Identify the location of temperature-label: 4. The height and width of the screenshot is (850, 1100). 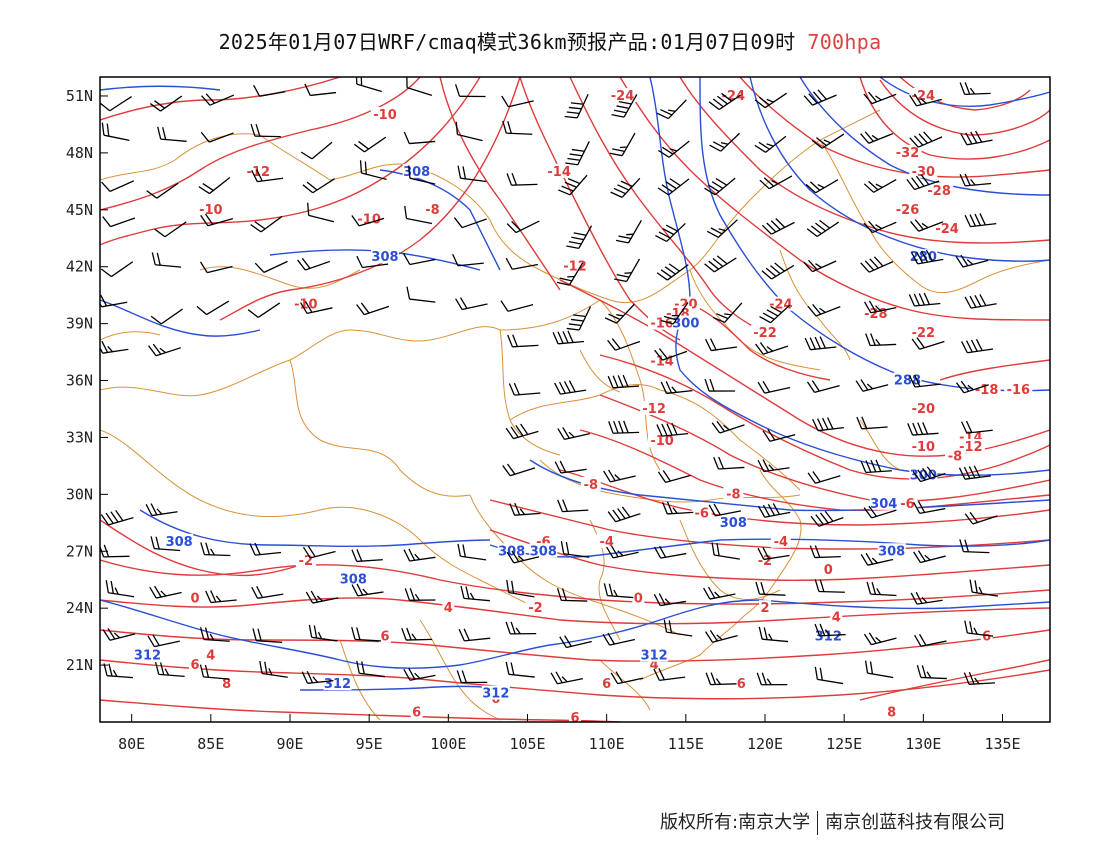
(448, 608).